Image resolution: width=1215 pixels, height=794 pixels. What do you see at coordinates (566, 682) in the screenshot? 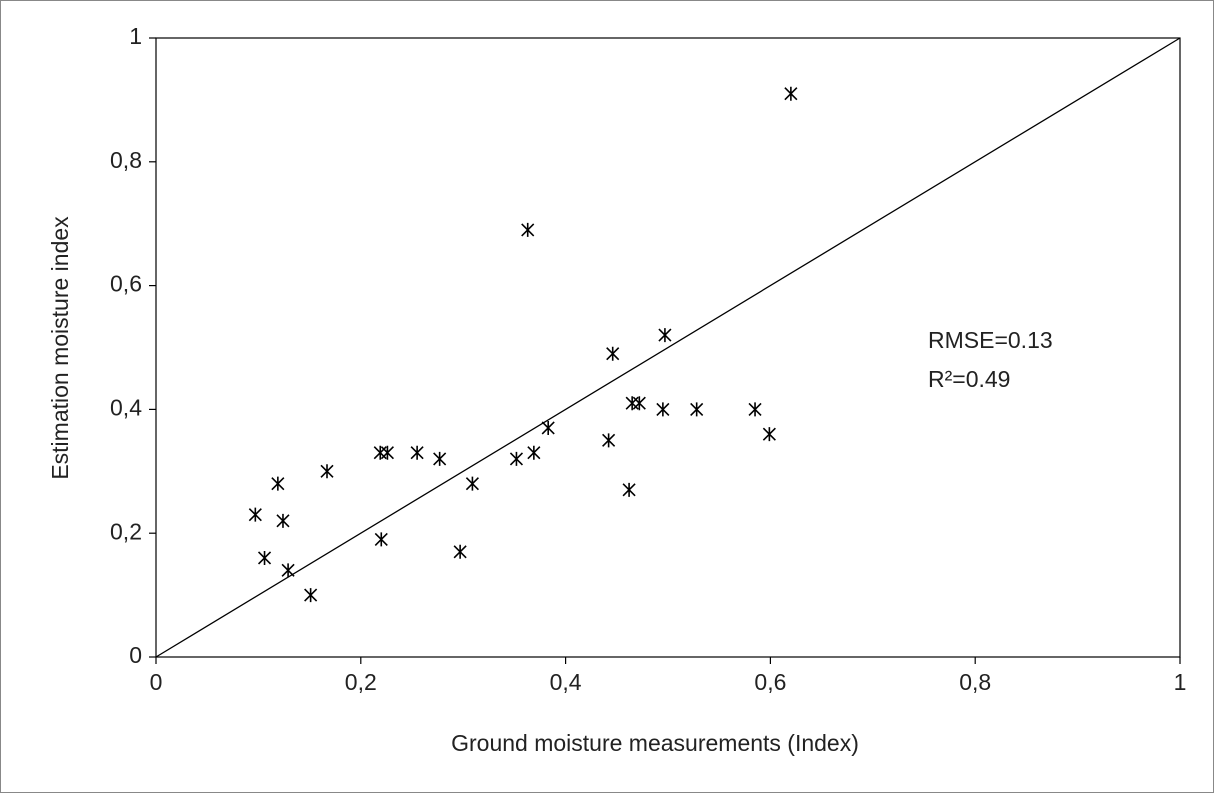
I see `x-tick-label: 0,4` at bounding box center [566, 682].